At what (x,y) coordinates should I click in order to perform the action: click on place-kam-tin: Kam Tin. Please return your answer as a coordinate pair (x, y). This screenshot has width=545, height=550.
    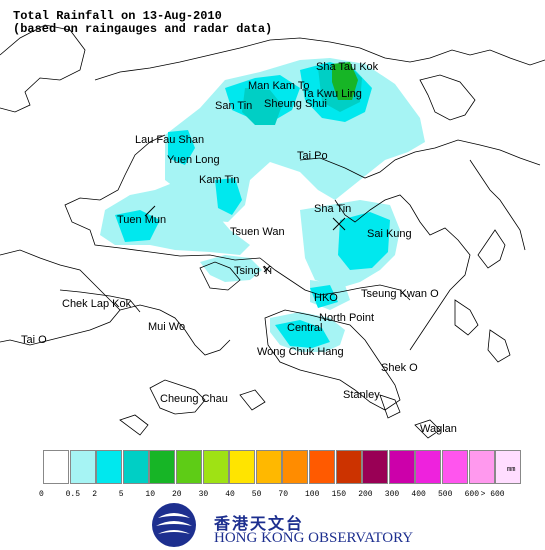
    Looking at the image, I should click on (219, 180).